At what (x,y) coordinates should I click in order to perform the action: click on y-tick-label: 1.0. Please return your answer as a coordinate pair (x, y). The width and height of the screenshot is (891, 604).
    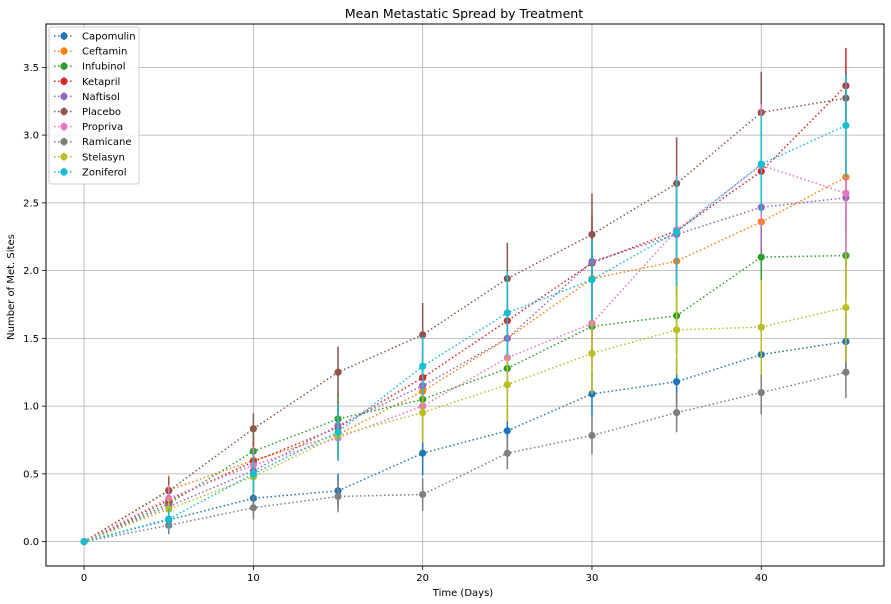
    Looking at the image, I should click on (31, 407).